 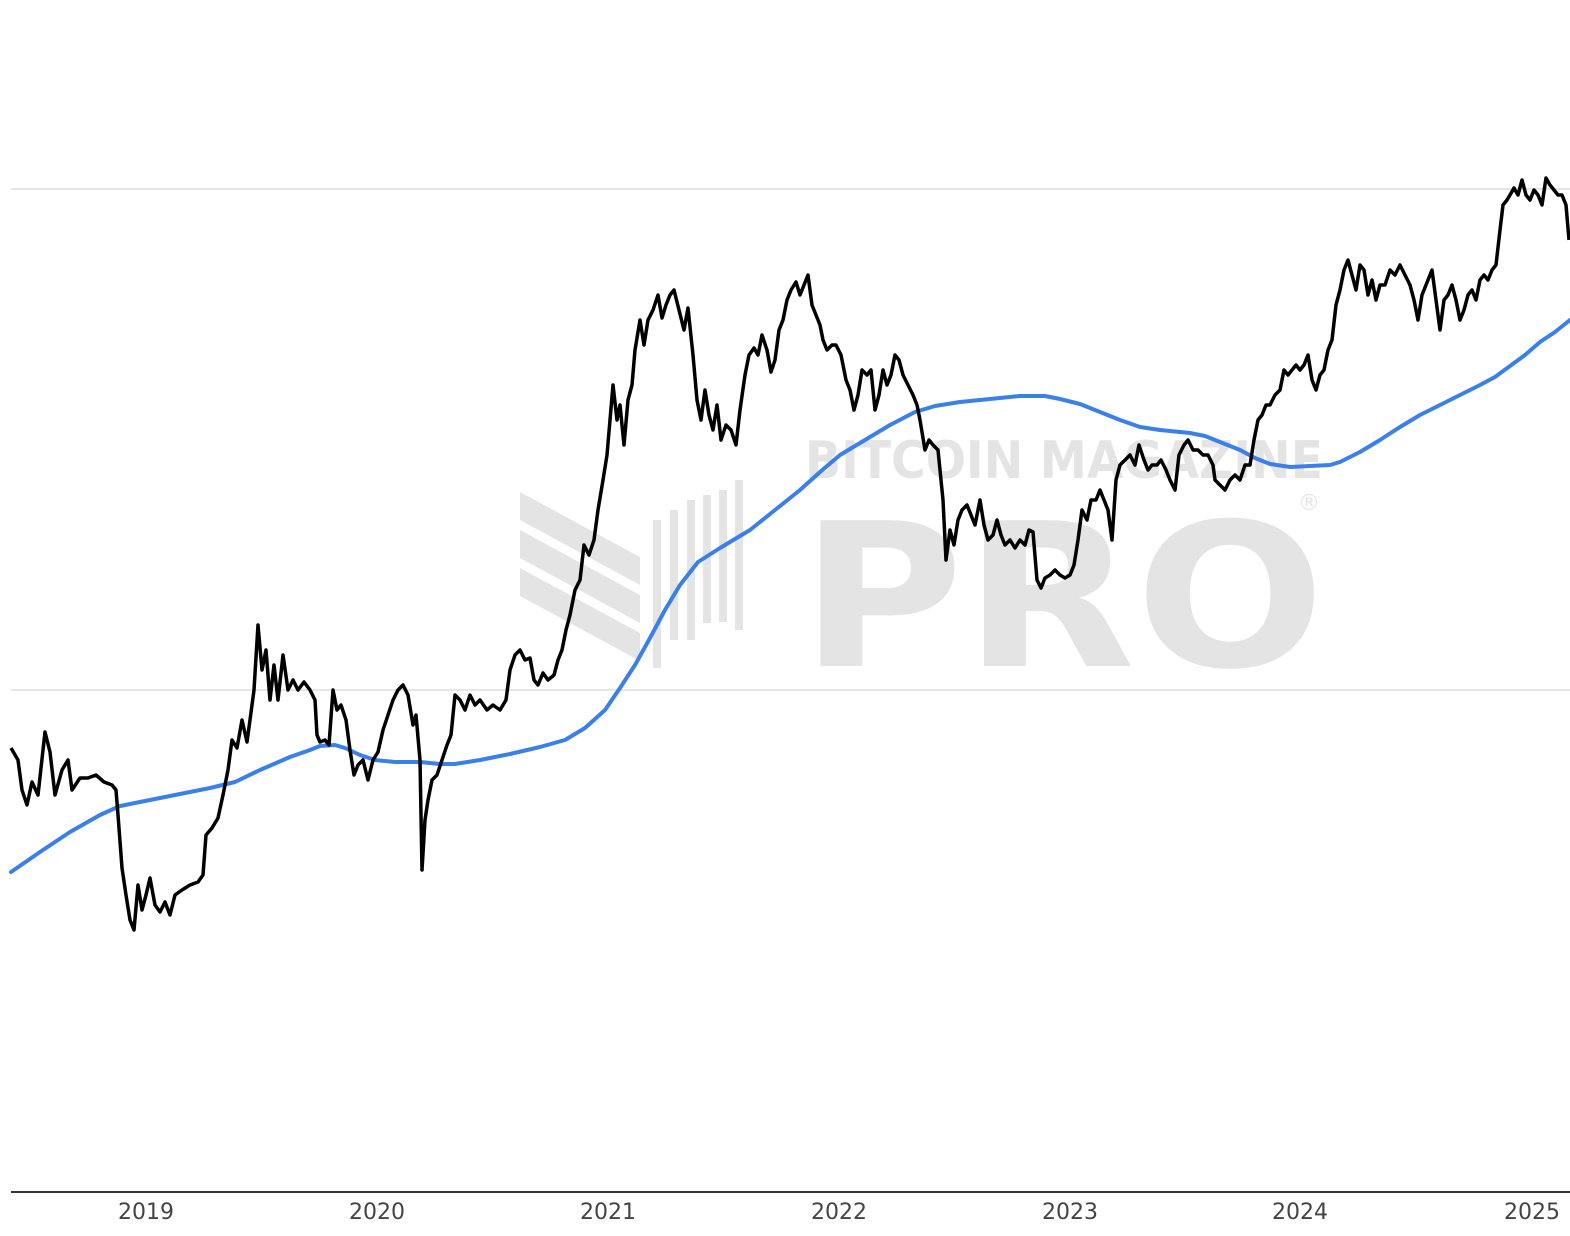 What do you see at coordinates (608, 1212) in the screenshot?
I see `x-tick-label: 2021` at bounding box center [608, 1212].